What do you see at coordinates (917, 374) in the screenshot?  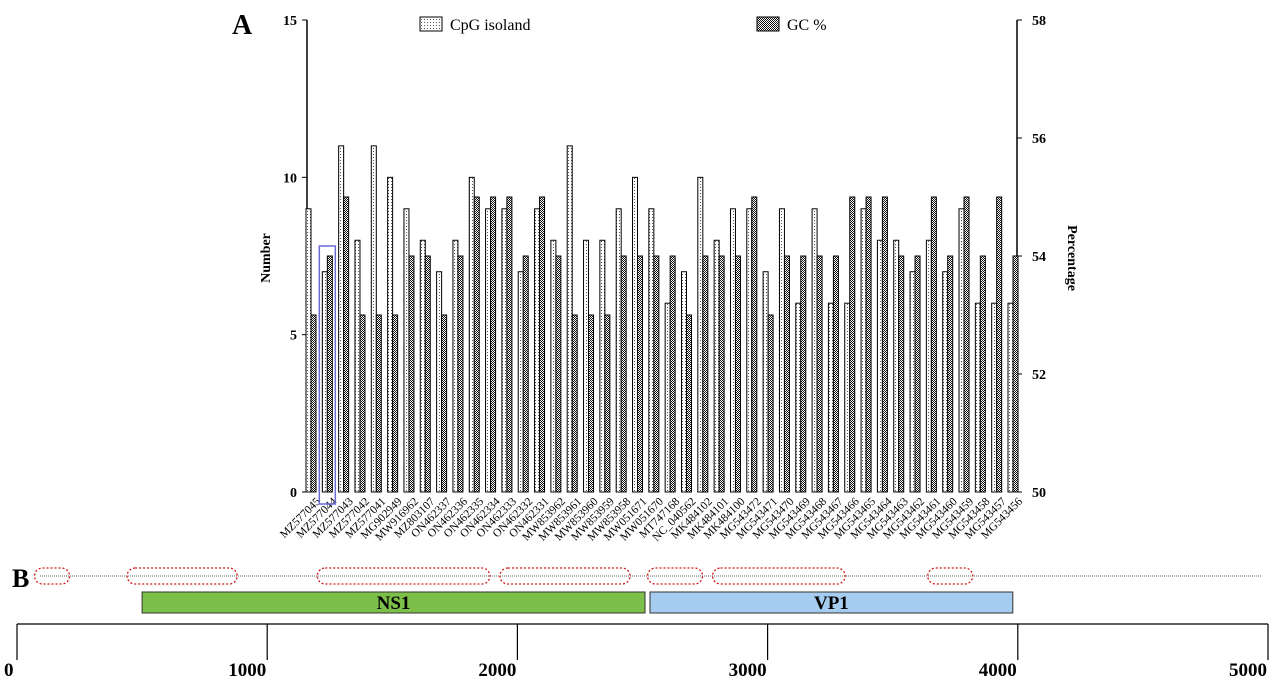 I see `bar-gc-MG543462` at bounding box center [917, 374].